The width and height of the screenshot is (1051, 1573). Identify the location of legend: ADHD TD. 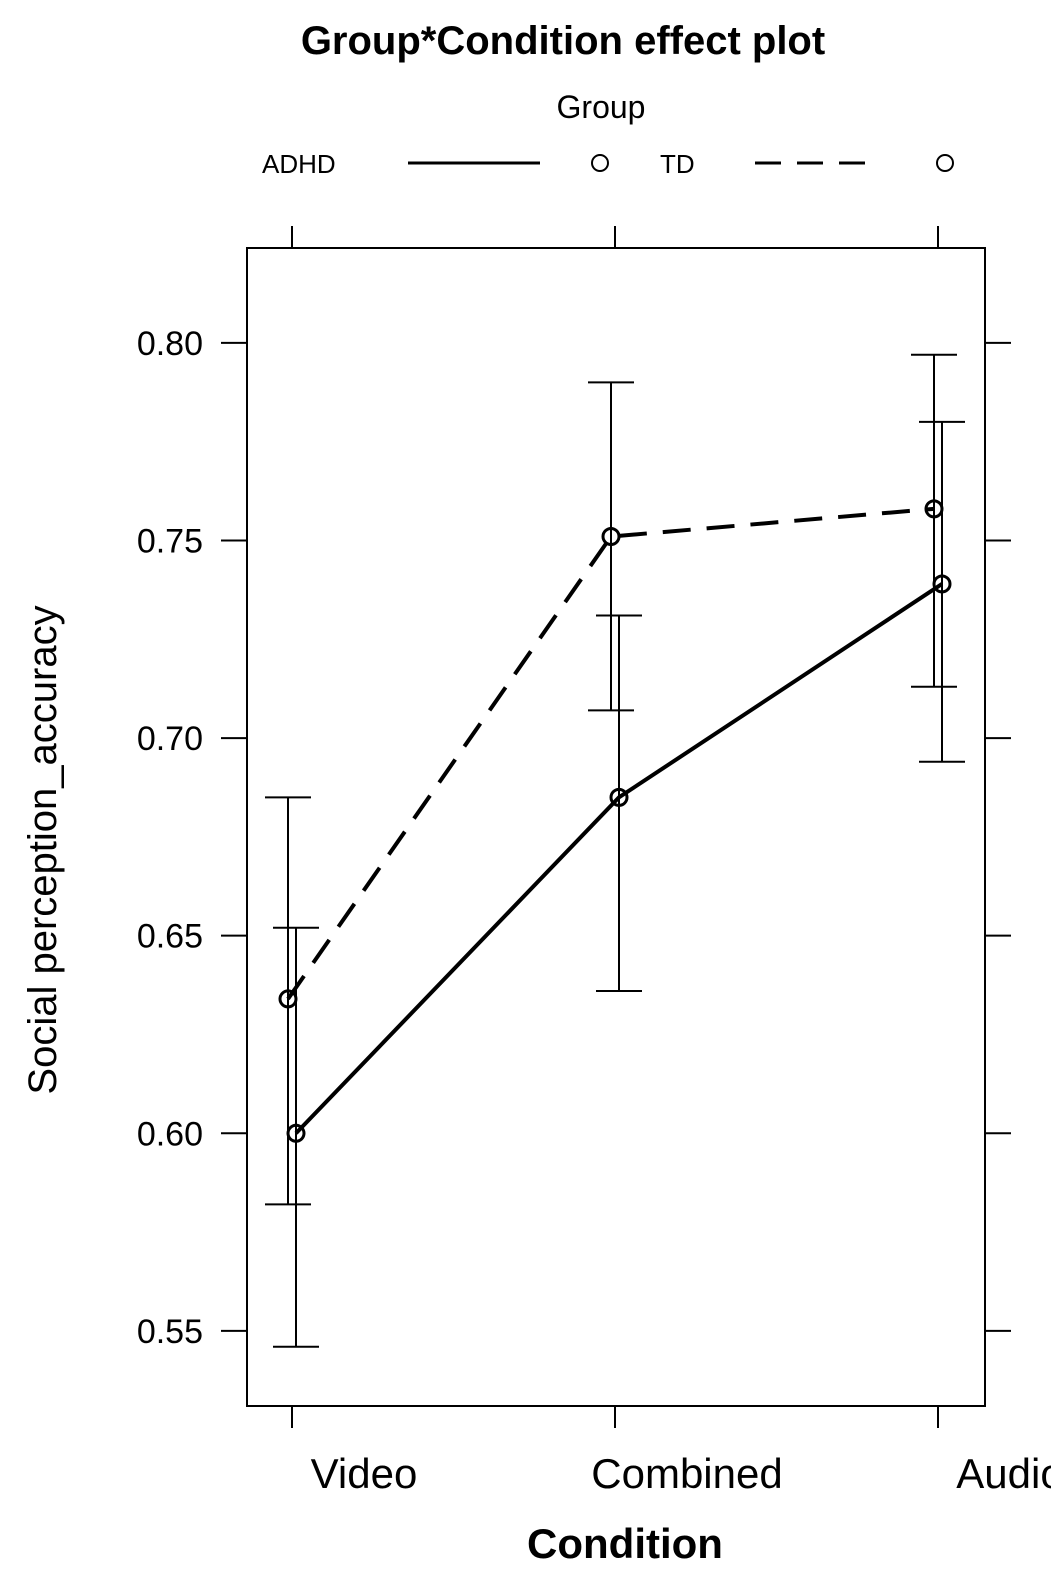
(608, 164).